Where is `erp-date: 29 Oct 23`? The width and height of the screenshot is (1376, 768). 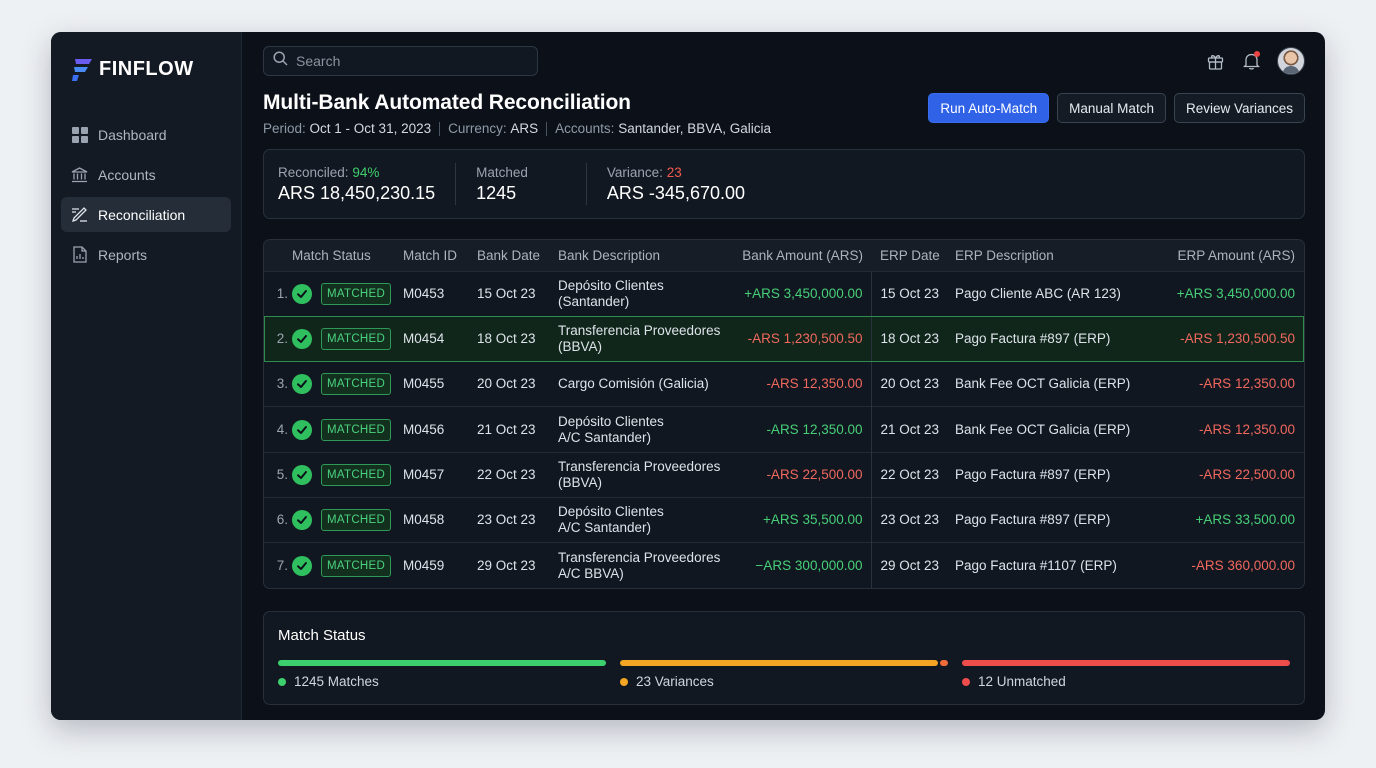
erp-date: 29 Oct 23 is located at coordinates (910, 565).